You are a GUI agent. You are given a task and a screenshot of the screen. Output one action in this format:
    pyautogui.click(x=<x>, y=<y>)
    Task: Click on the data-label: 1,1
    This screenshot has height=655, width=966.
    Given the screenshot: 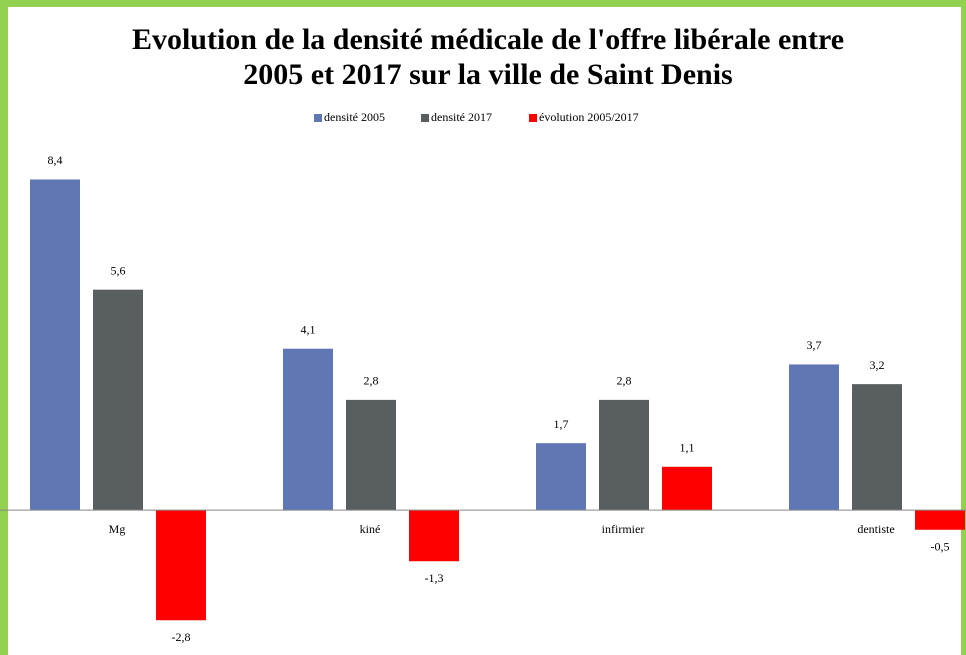 What is the action you would take?
    pyautogui.click(x=687, y=448)
    